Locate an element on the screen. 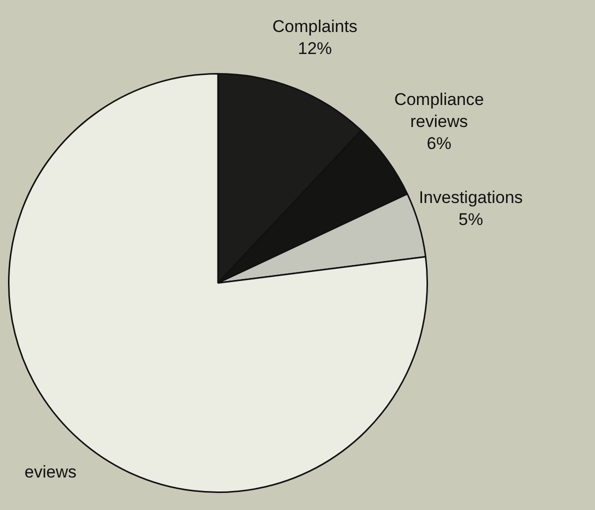 This screenshot has height=510, width=595. data-label: 12% is located at coordinates (315, 48).